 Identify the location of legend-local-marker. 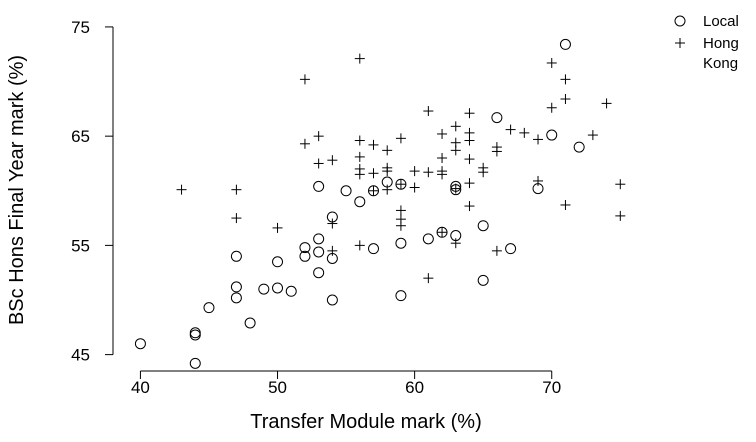
(680, 21).